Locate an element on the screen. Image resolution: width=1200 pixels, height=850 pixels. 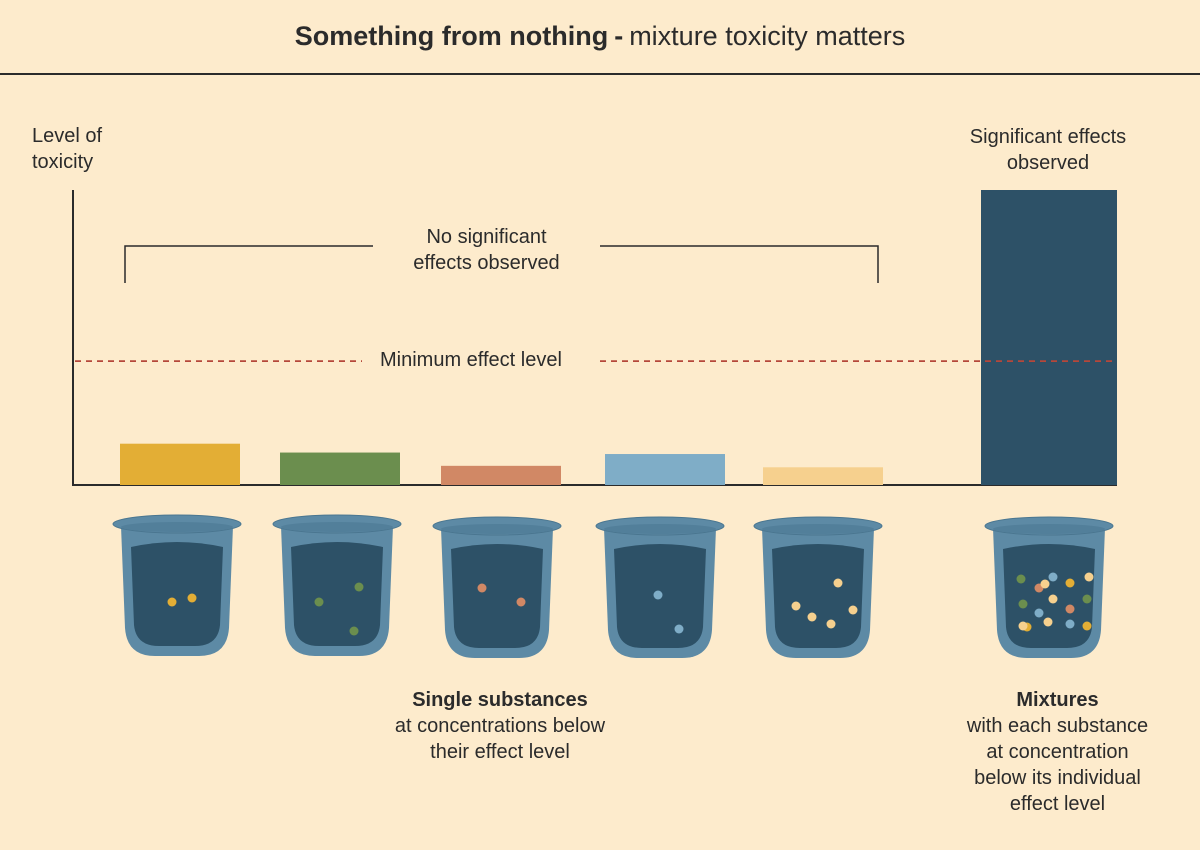
y-axis-label-line2: toxicity is located at coordinates (63, 162).